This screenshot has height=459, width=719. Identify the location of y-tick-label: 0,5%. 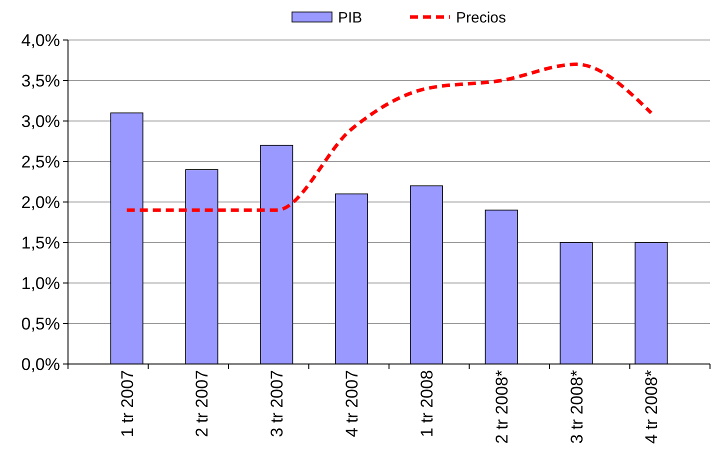
(40, 324).